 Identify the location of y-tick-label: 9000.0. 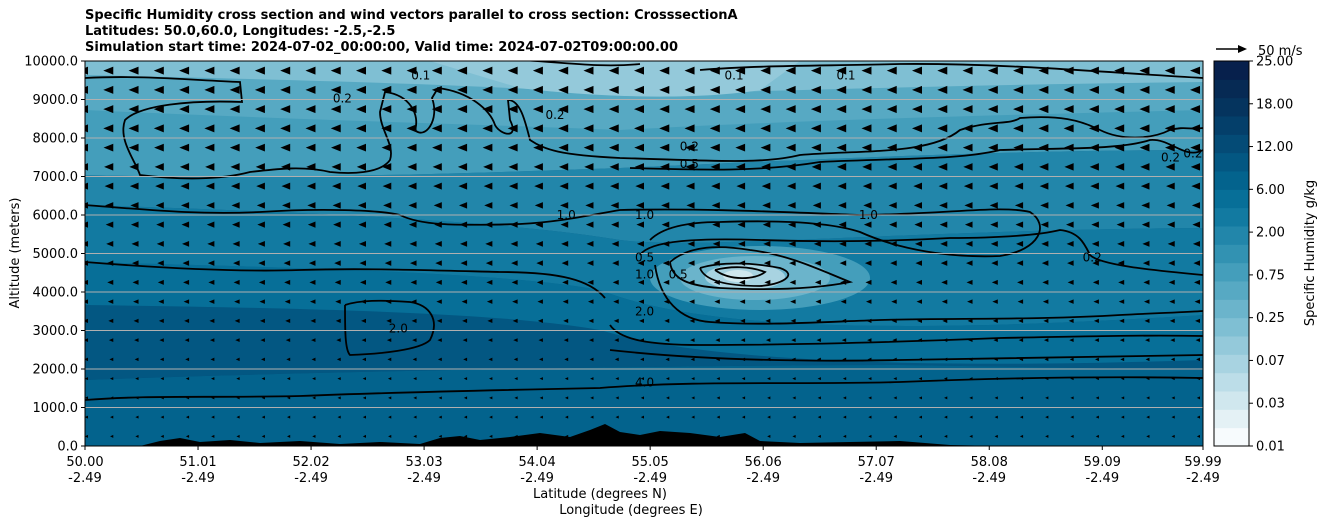
(56, 100).